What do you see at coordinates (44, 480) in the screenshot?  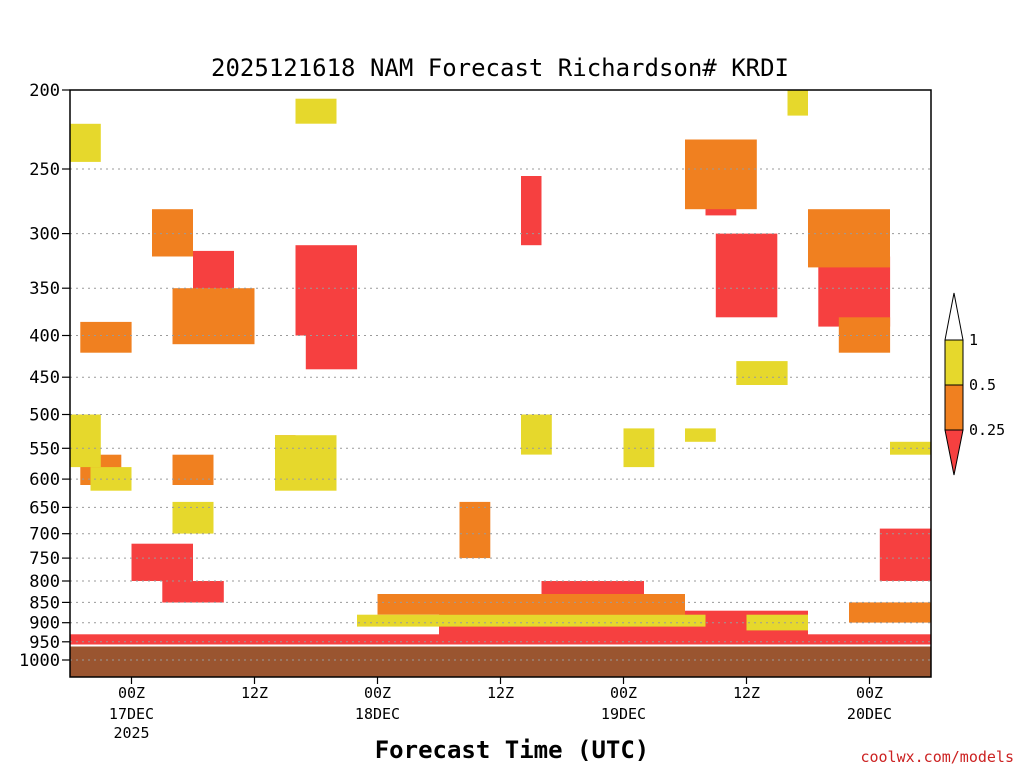 I see `y-tick-label-600: 600` at bounding box center [44, 480].